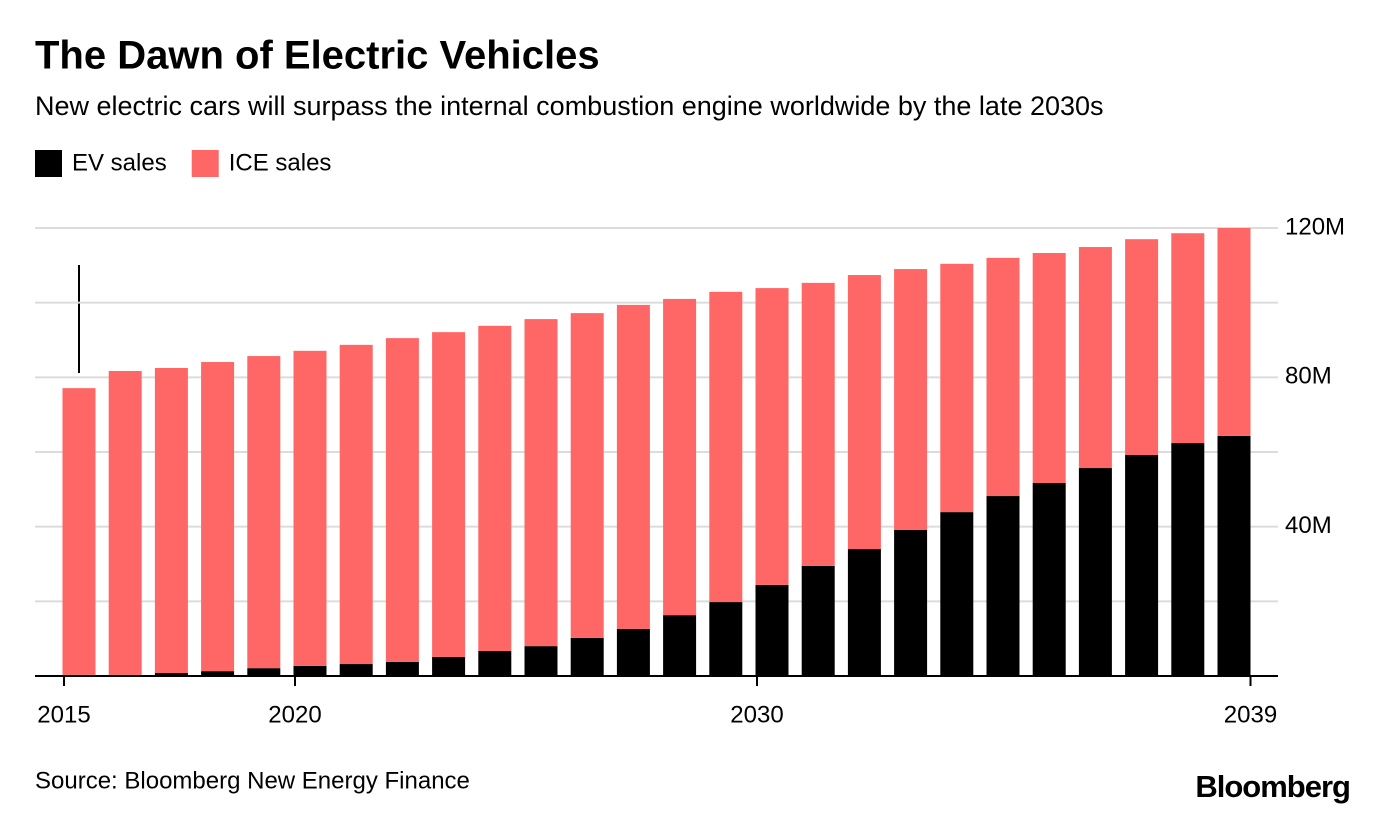 The width and height of the screenshot is (1400, 824). I want to click on x-tick-label: 2039, so click(1250, 714).